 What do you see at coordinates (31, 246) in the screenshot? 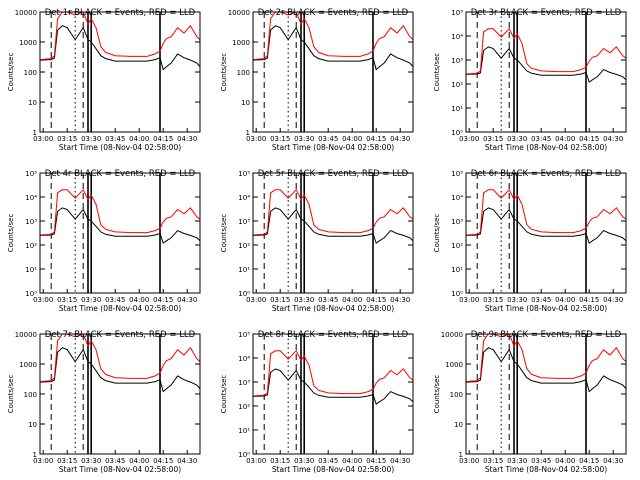
I see `y-tick-label: 10²` at bounding box center [31, 246].